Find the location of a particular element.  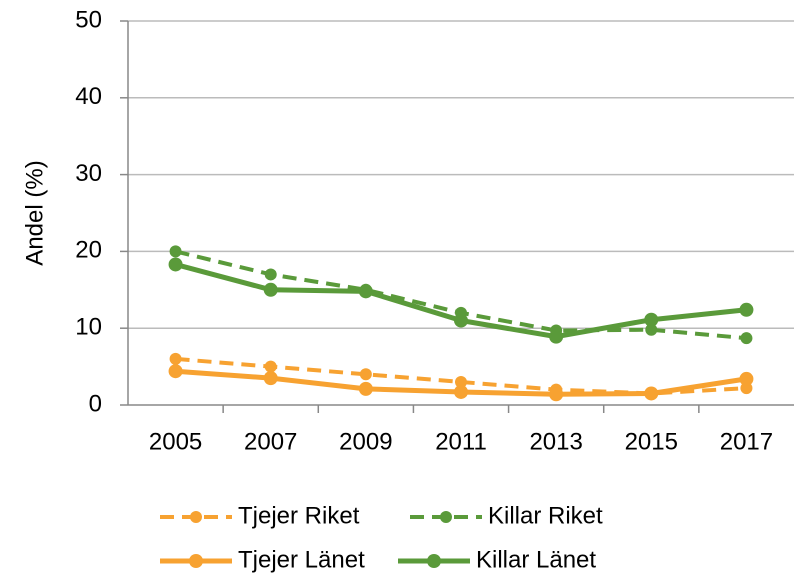

y-tick-label: 50 is located at coordinates (88, 19).